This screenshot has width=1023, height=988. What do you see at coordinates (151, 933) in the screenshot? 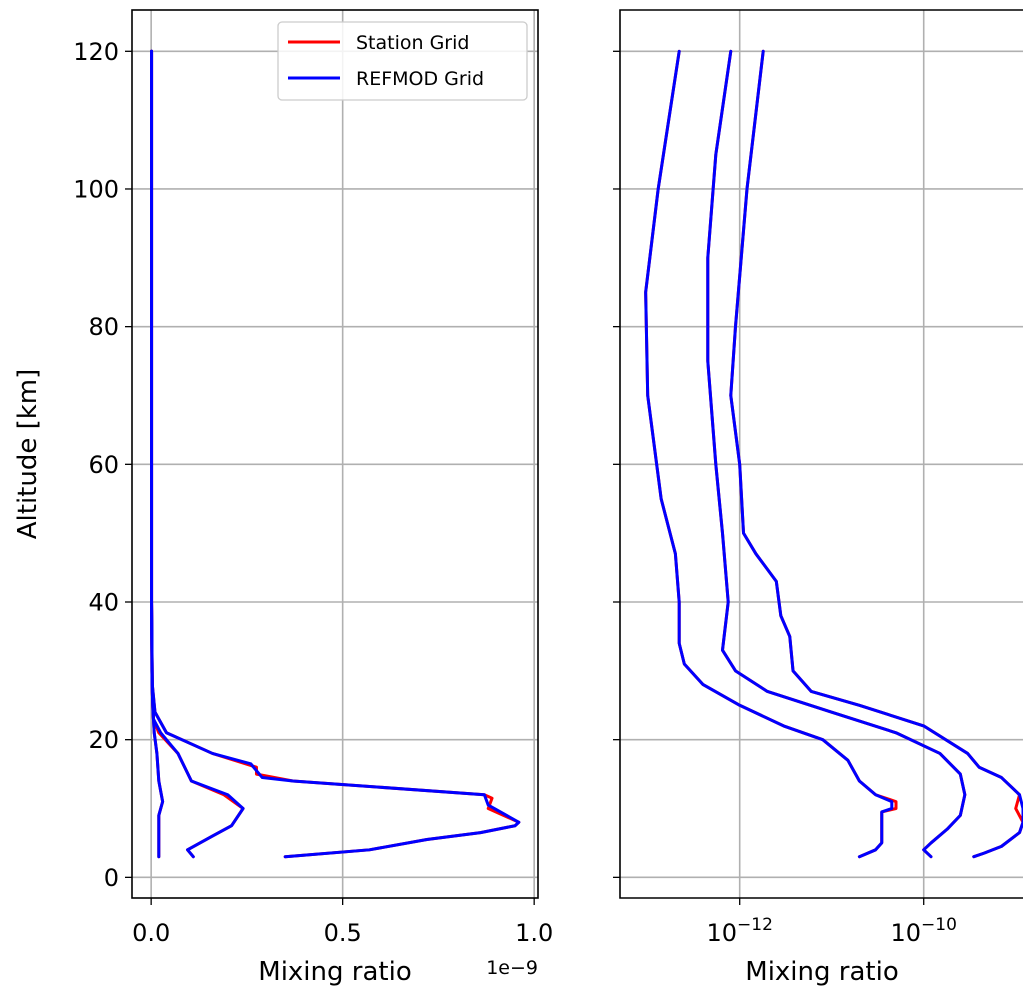
I see `left-xtick-label: 0.0` at bounding box center [151, 933].